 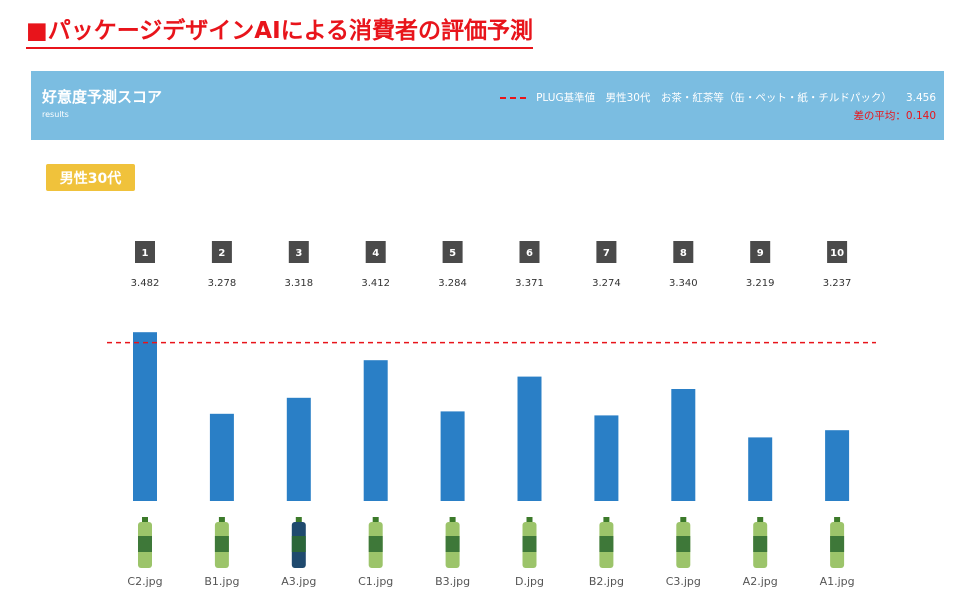 What do you see at coordinates (837, 283) in the screenshot?
I see `score-label: 3.237` at bounding box center [837, 283].